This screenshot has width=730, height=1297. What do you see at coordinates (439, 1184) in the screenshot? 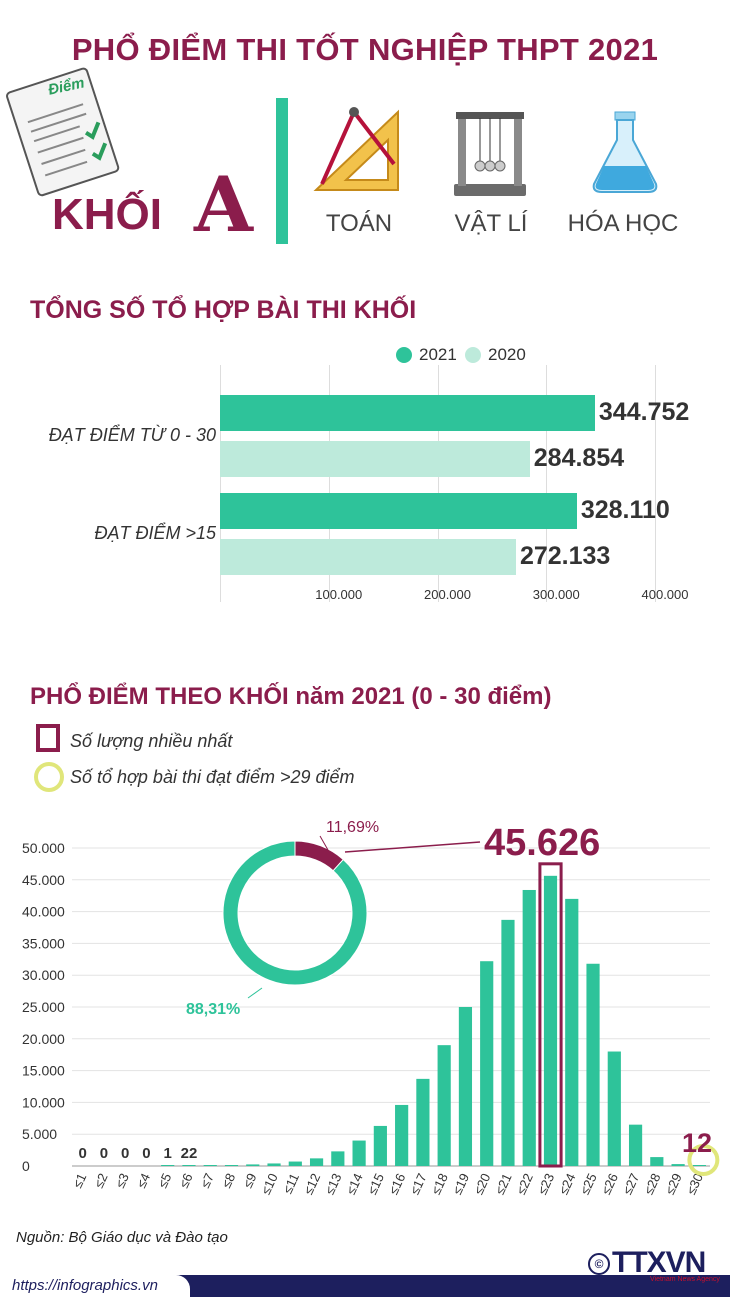
I see `x-tick-label: ≤18` at bounding box center [439, 1184].